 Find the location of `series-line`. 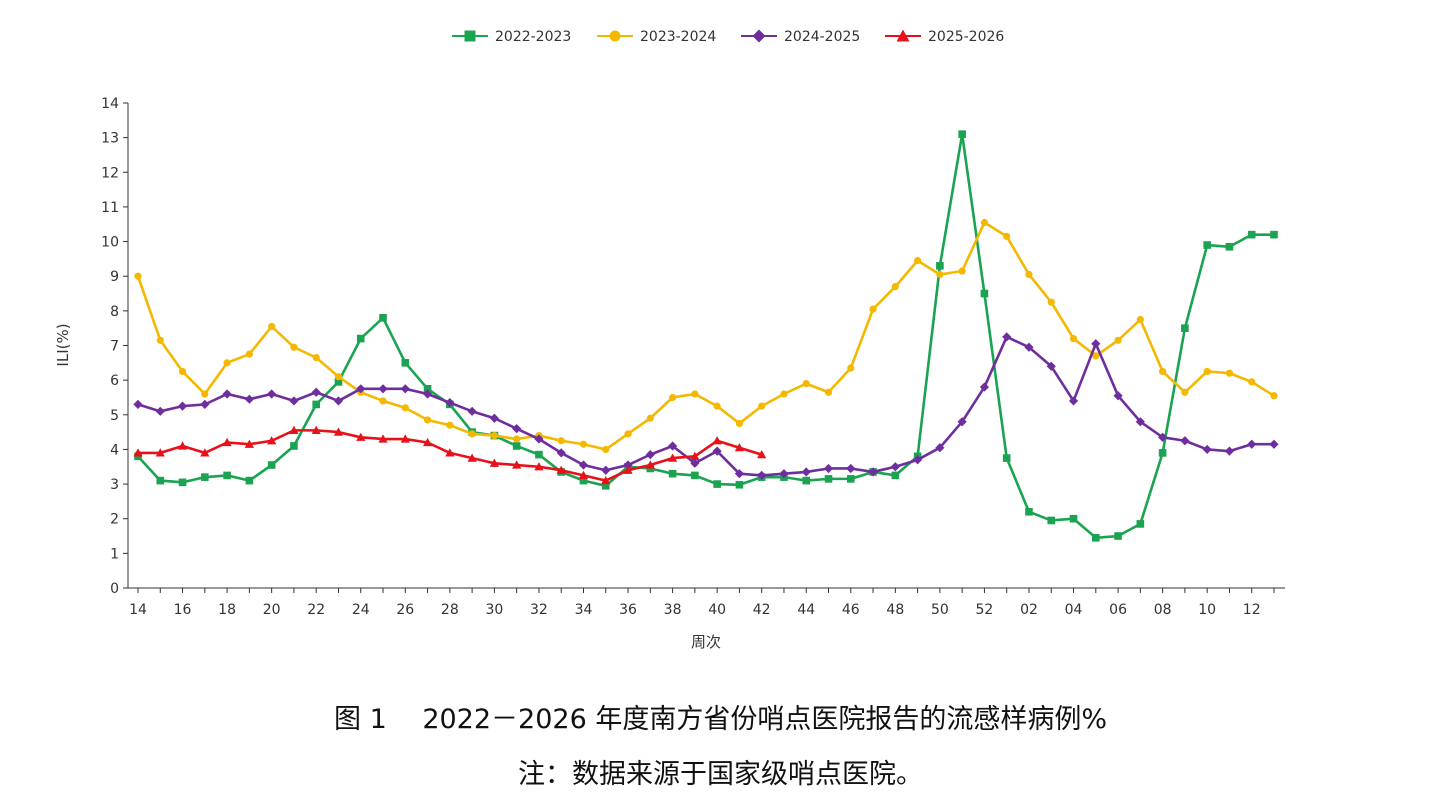

series-line is located at coordinates (705, 406).